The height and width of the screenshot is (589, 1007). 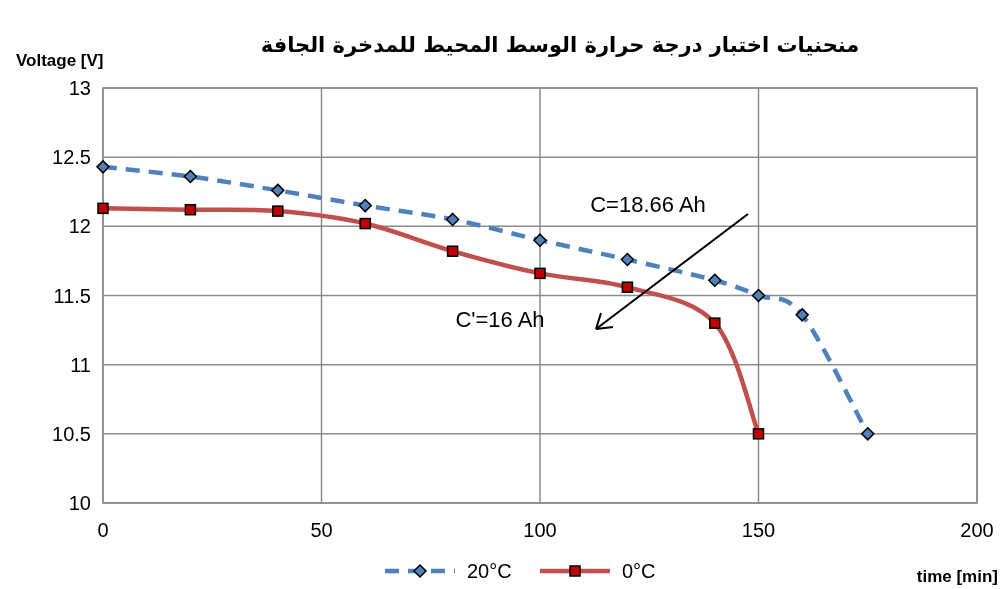 What do you see at coordinates (758, 530) in the screenshot?
I see `x-tick-label: 150` at bounding box center [758, 530].